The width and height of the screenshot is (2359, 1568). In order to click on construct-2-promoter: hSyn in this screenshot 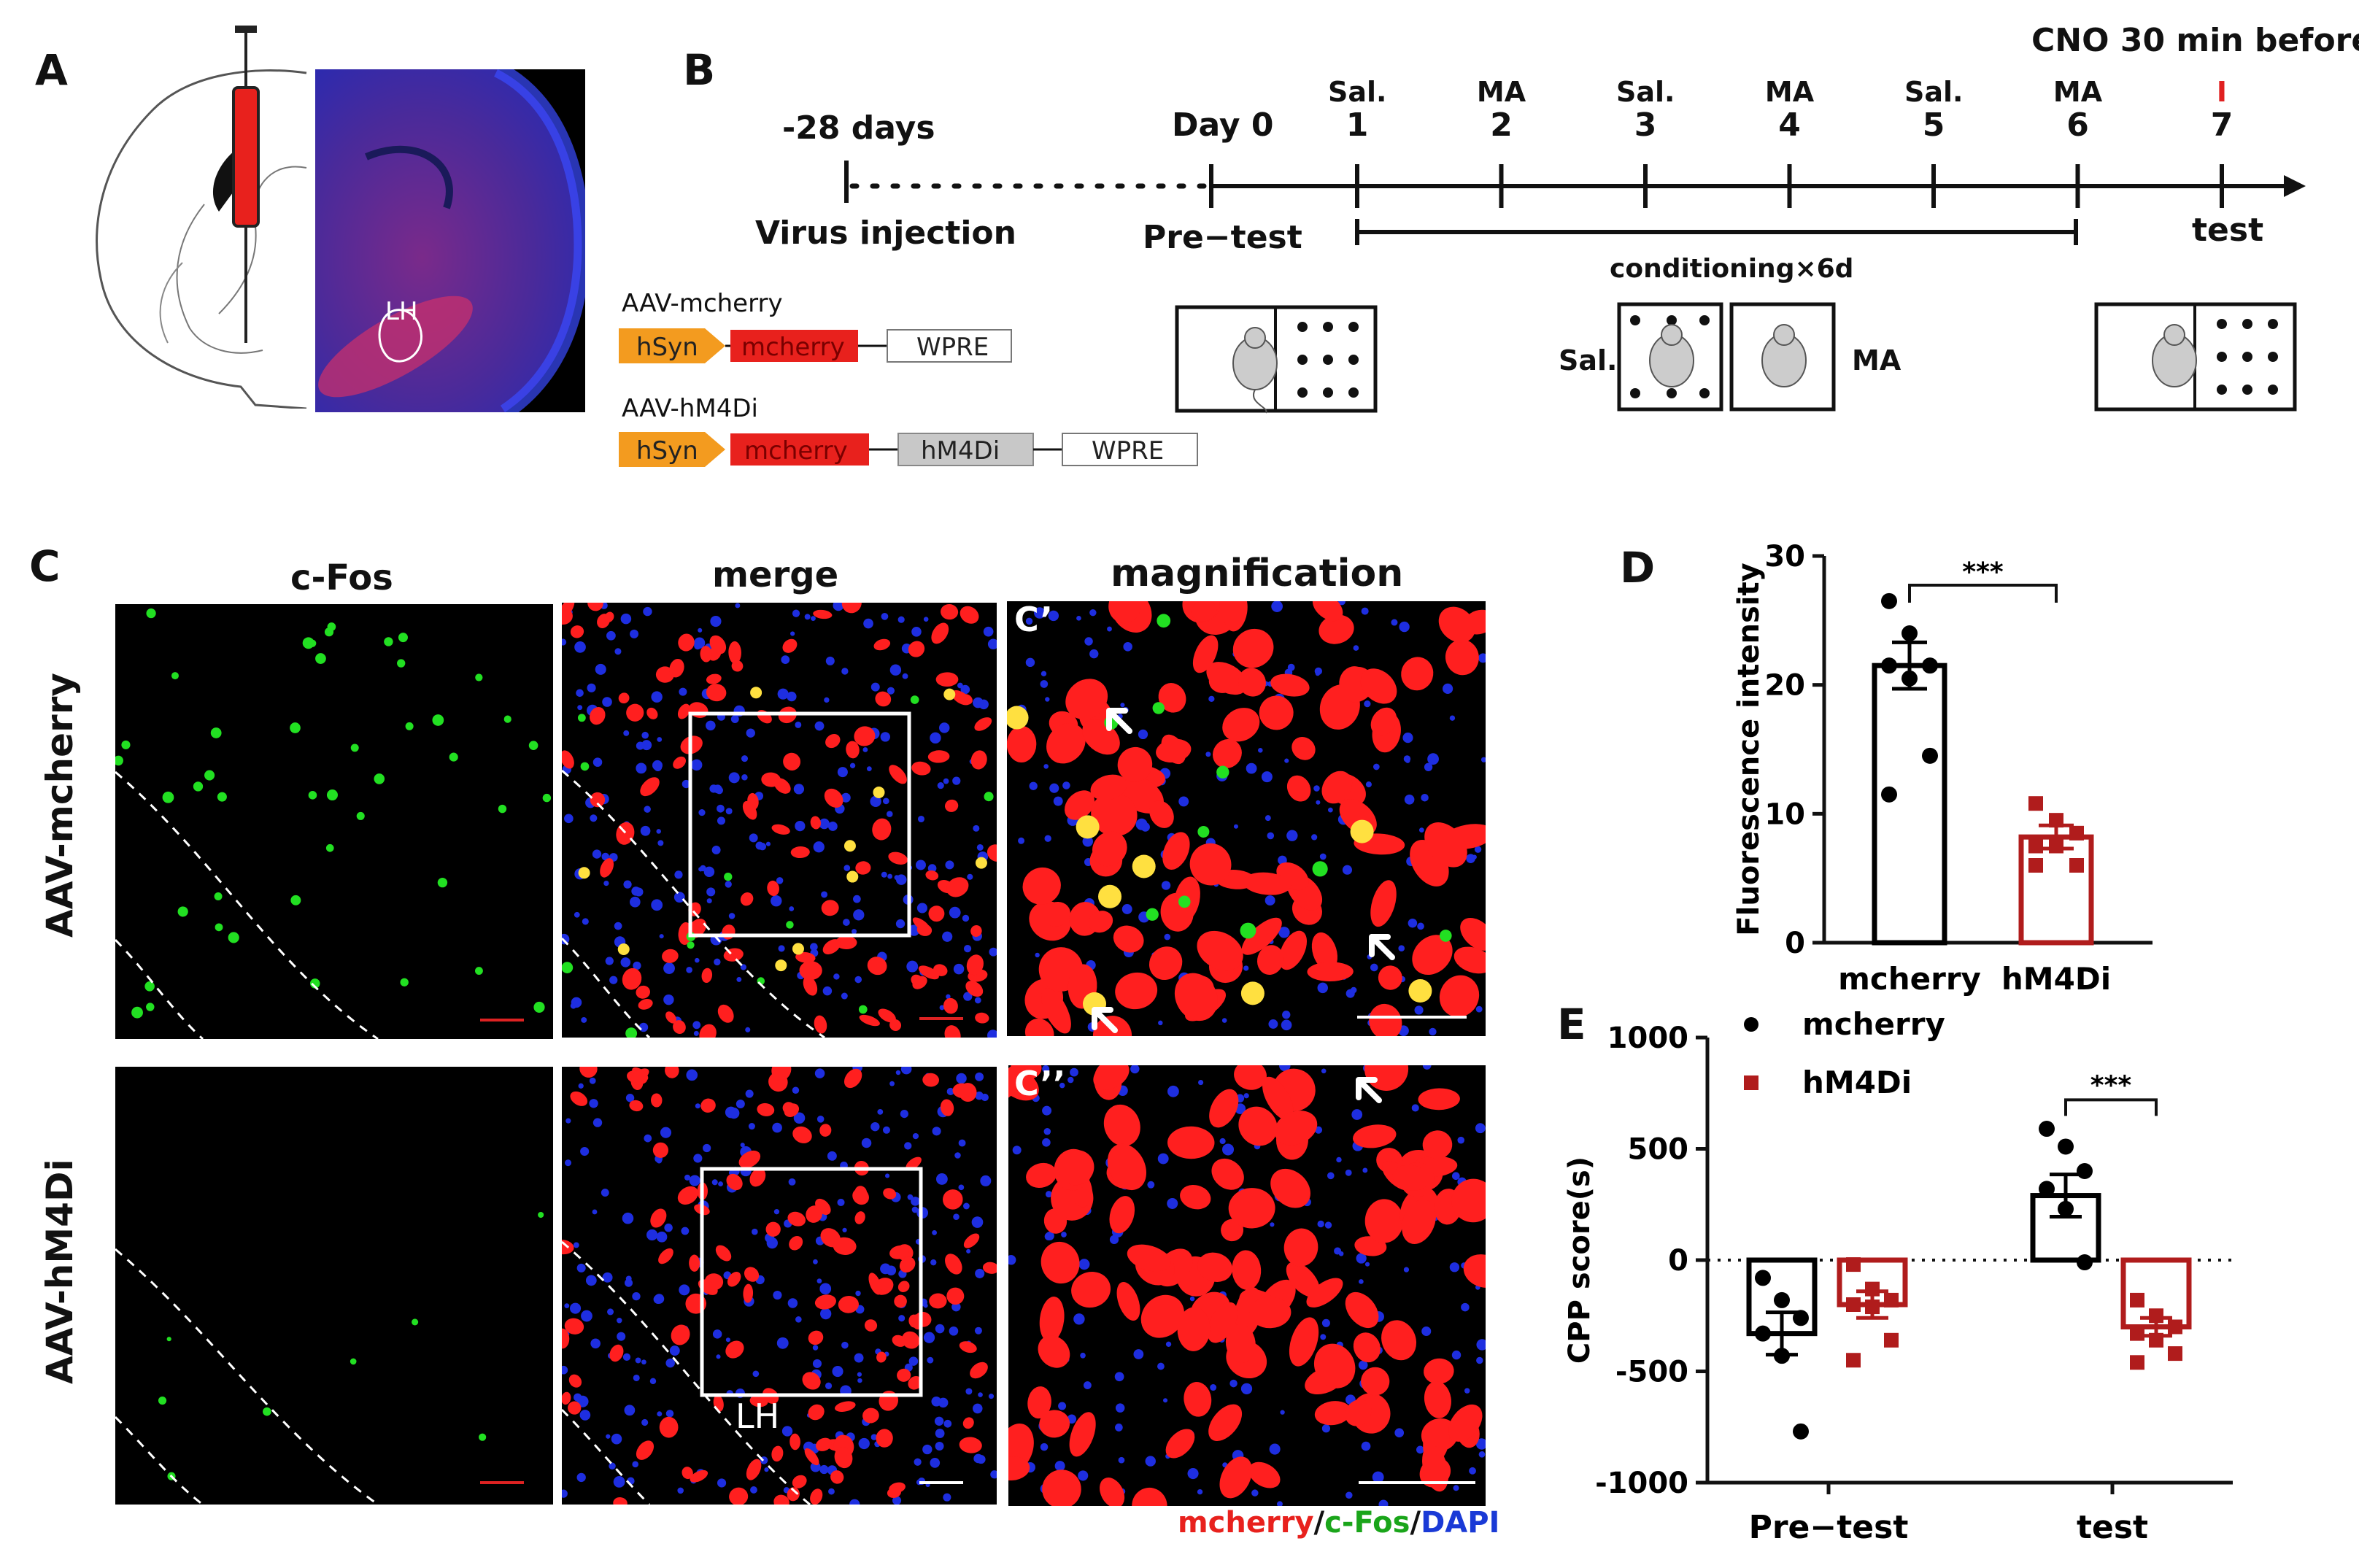, I will do `click(667, 451)`.